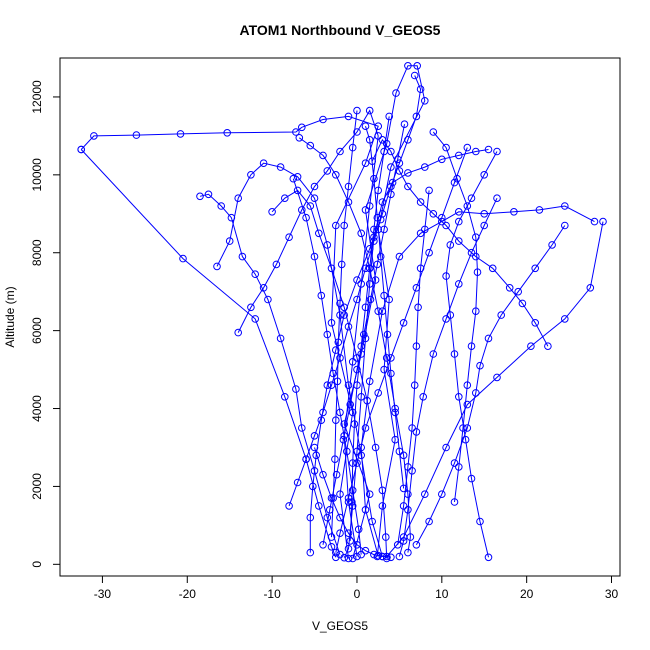  Describe the element at coordinates (37, 175) in the screenshot. I see `y-tick-label-5: 10000` at that location.